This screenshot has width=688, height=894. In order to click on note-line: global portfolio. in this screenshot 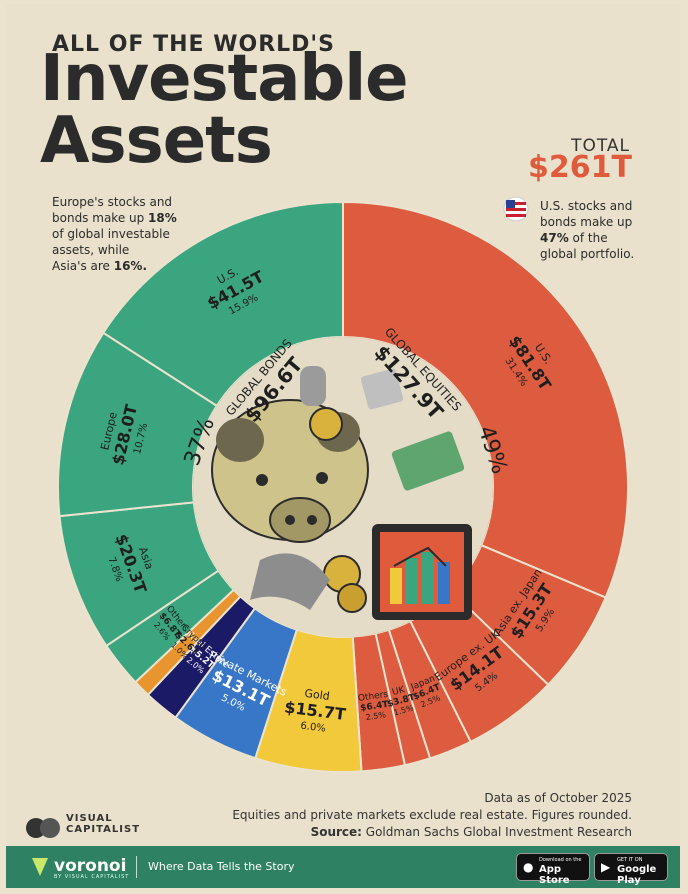, I will do `click(587, 254)`.